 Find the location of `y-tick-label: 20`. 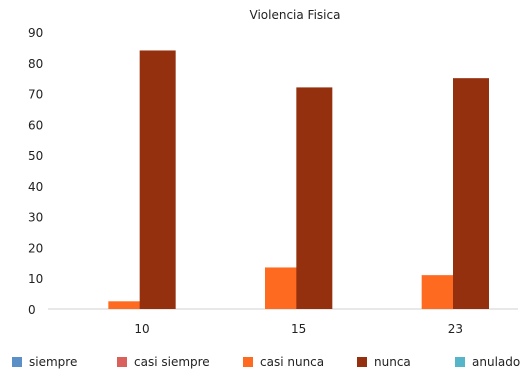

y-tick-label: 20 is located at coordinates (35, 248).